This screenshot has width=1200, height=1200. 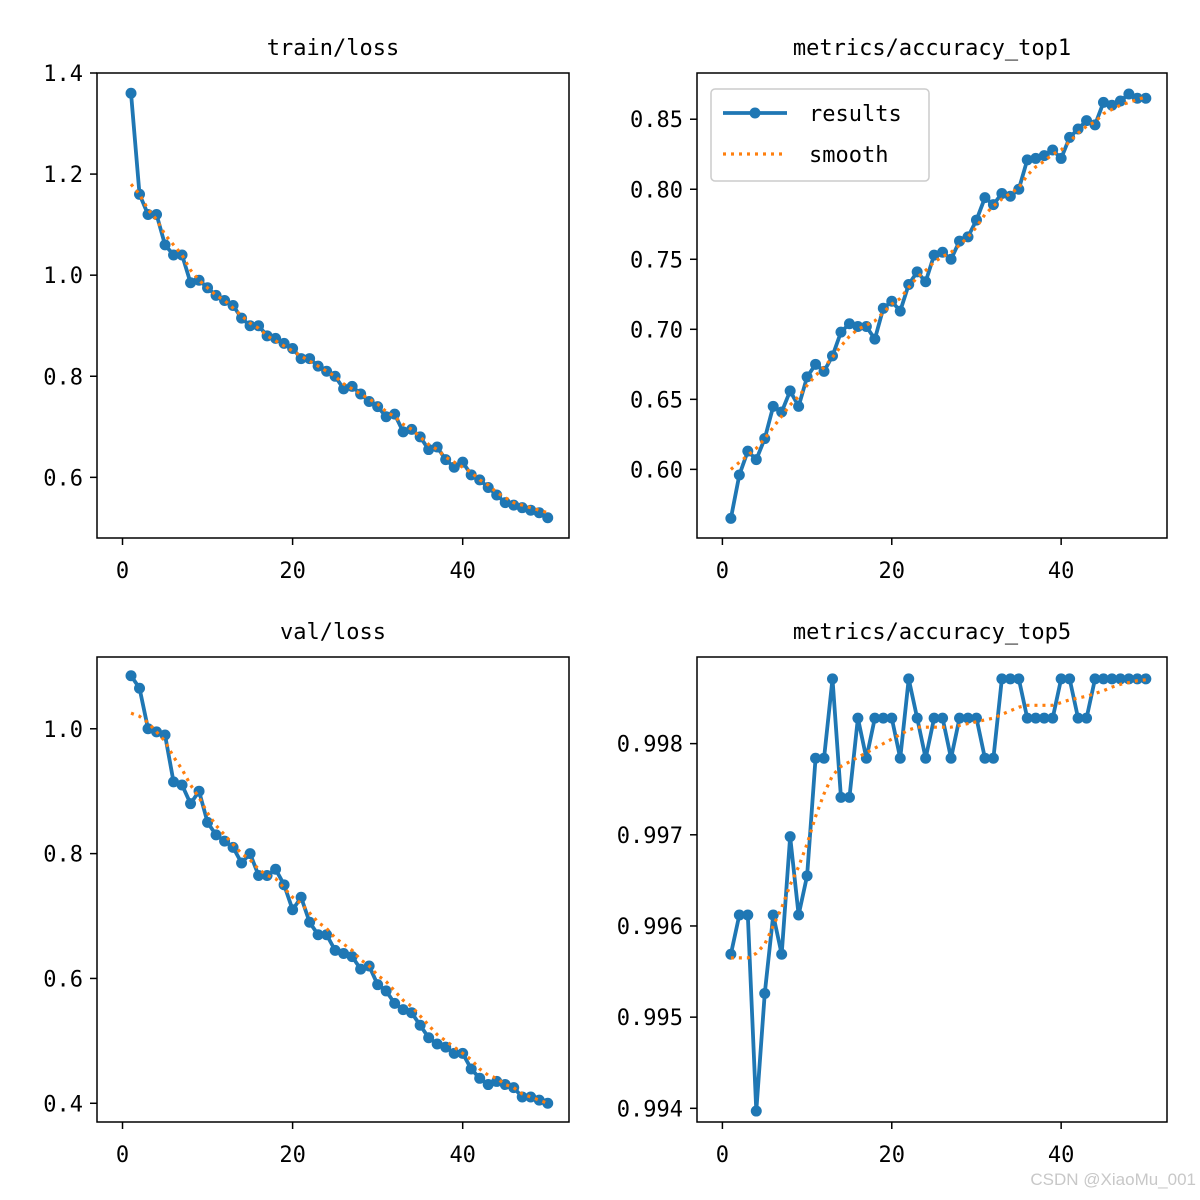 What do you see at coordinates (63, 855) in the screenshot?
I see `y-tick-label: 0.8` at bounding box center [63, 855].